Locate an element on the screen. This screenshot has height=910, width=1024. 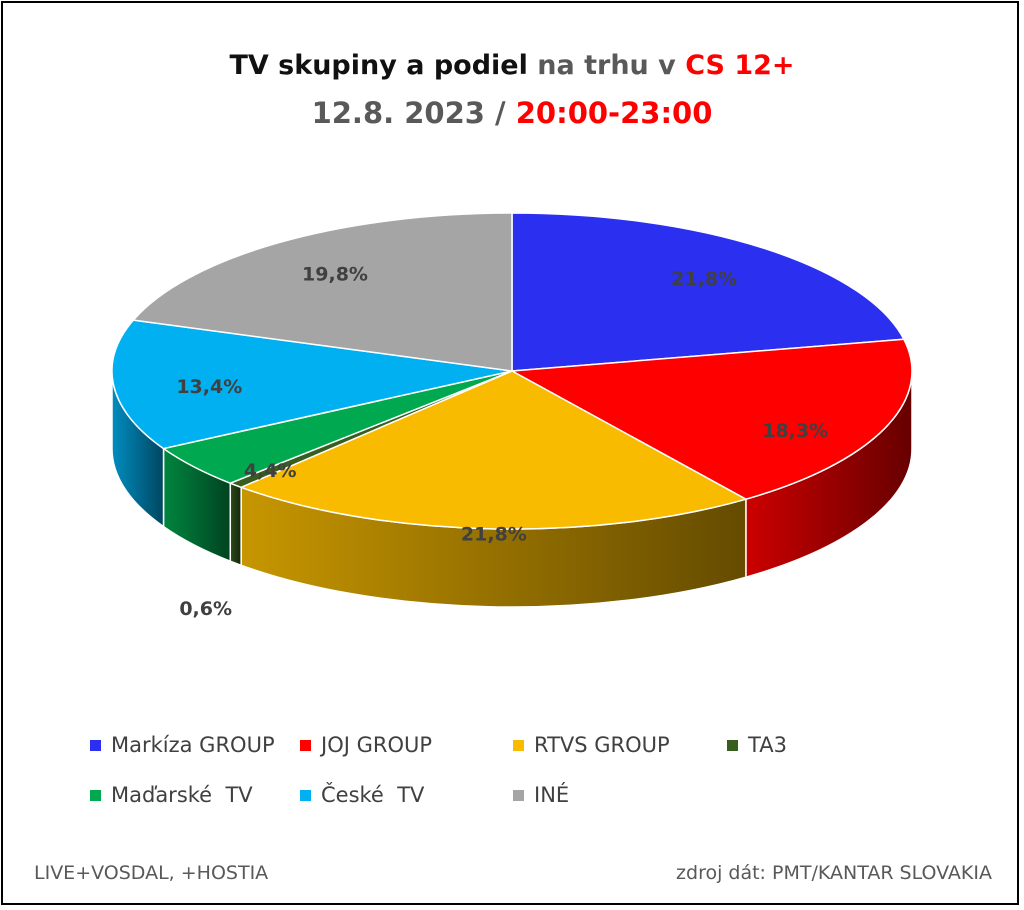
chart-subtitle: 12.8. 2023 / 20:00-23:00 is located at coordinates (512, 113).